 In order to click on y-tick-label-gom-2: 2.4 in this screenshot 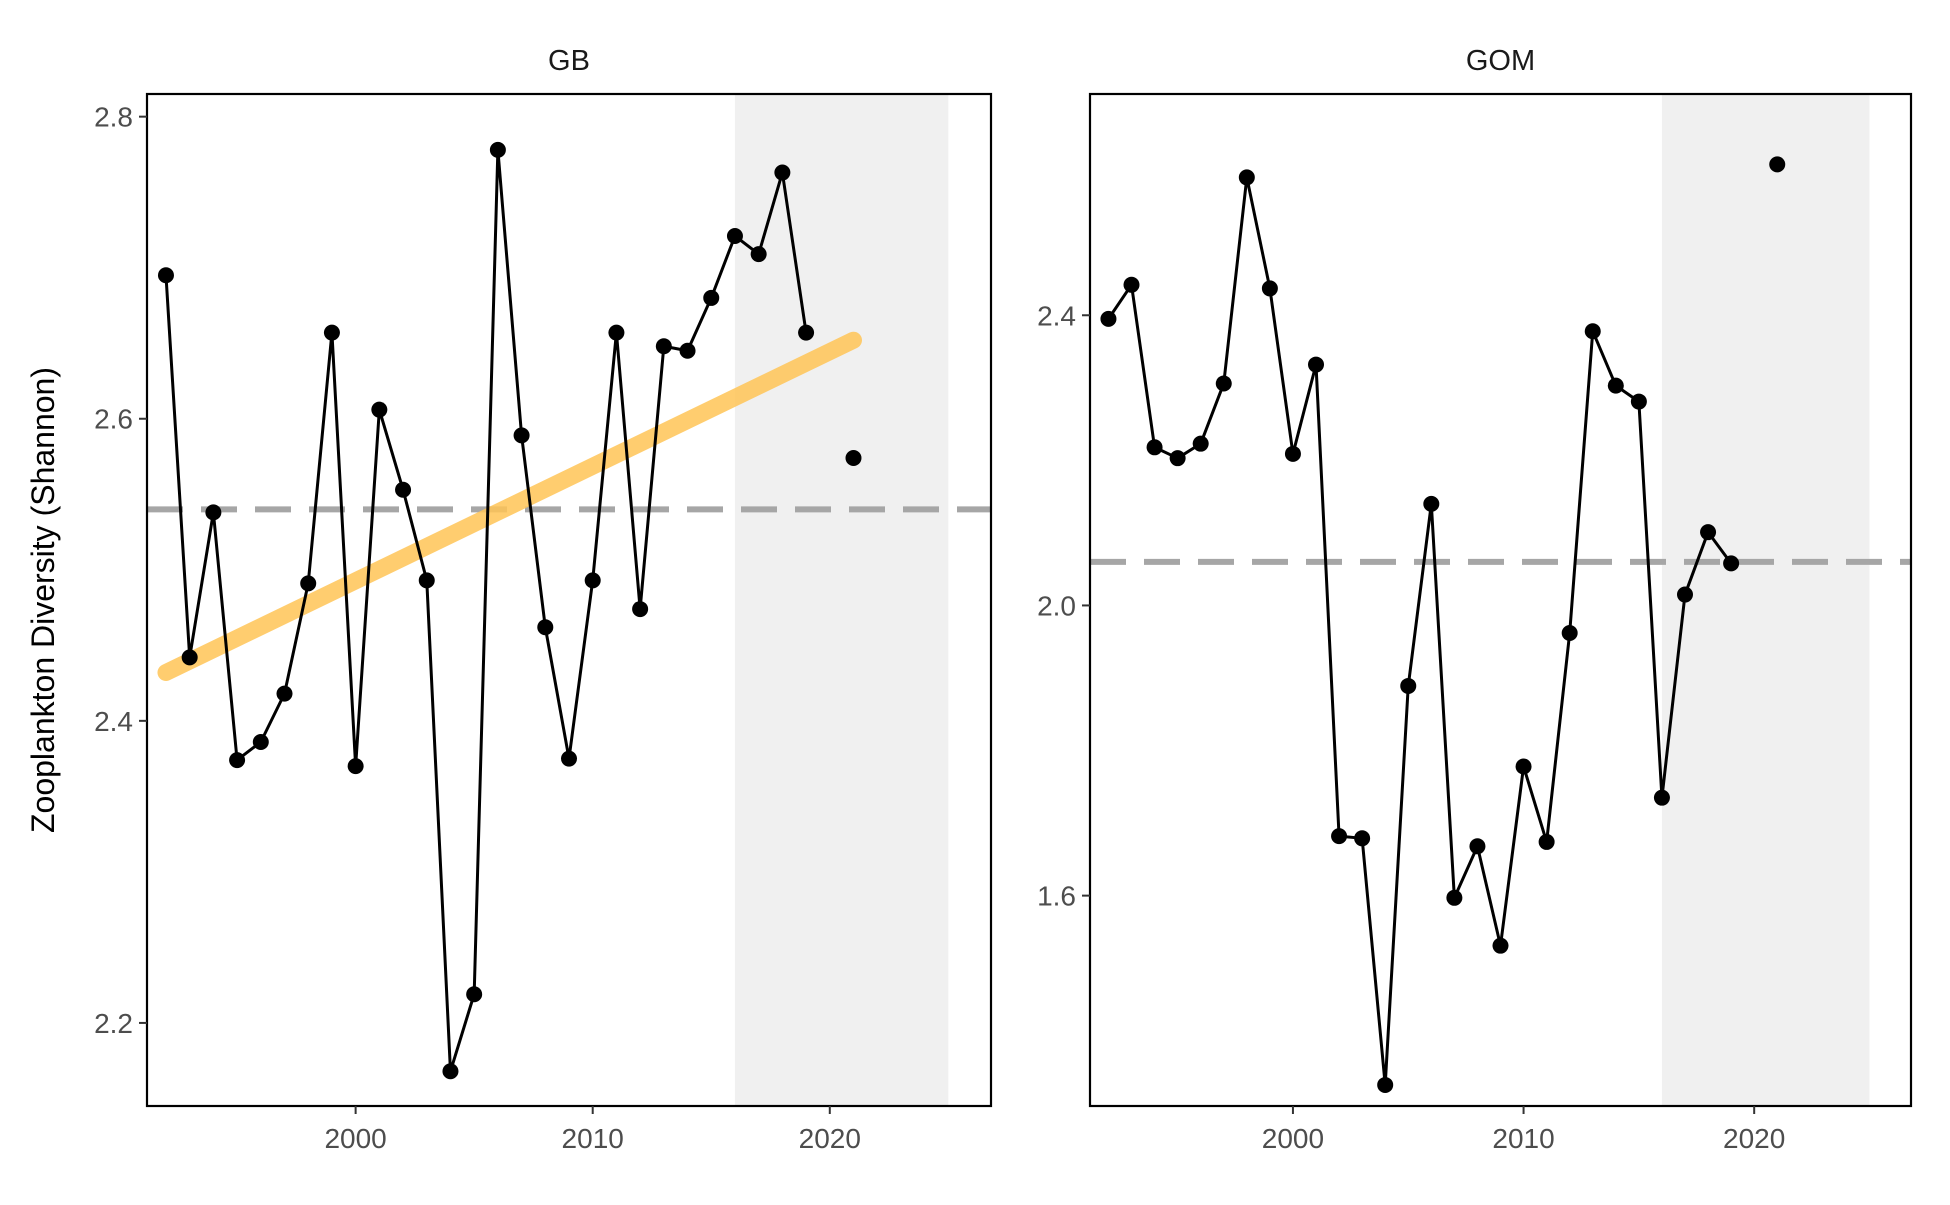, I will do `click(1056, 315)`.